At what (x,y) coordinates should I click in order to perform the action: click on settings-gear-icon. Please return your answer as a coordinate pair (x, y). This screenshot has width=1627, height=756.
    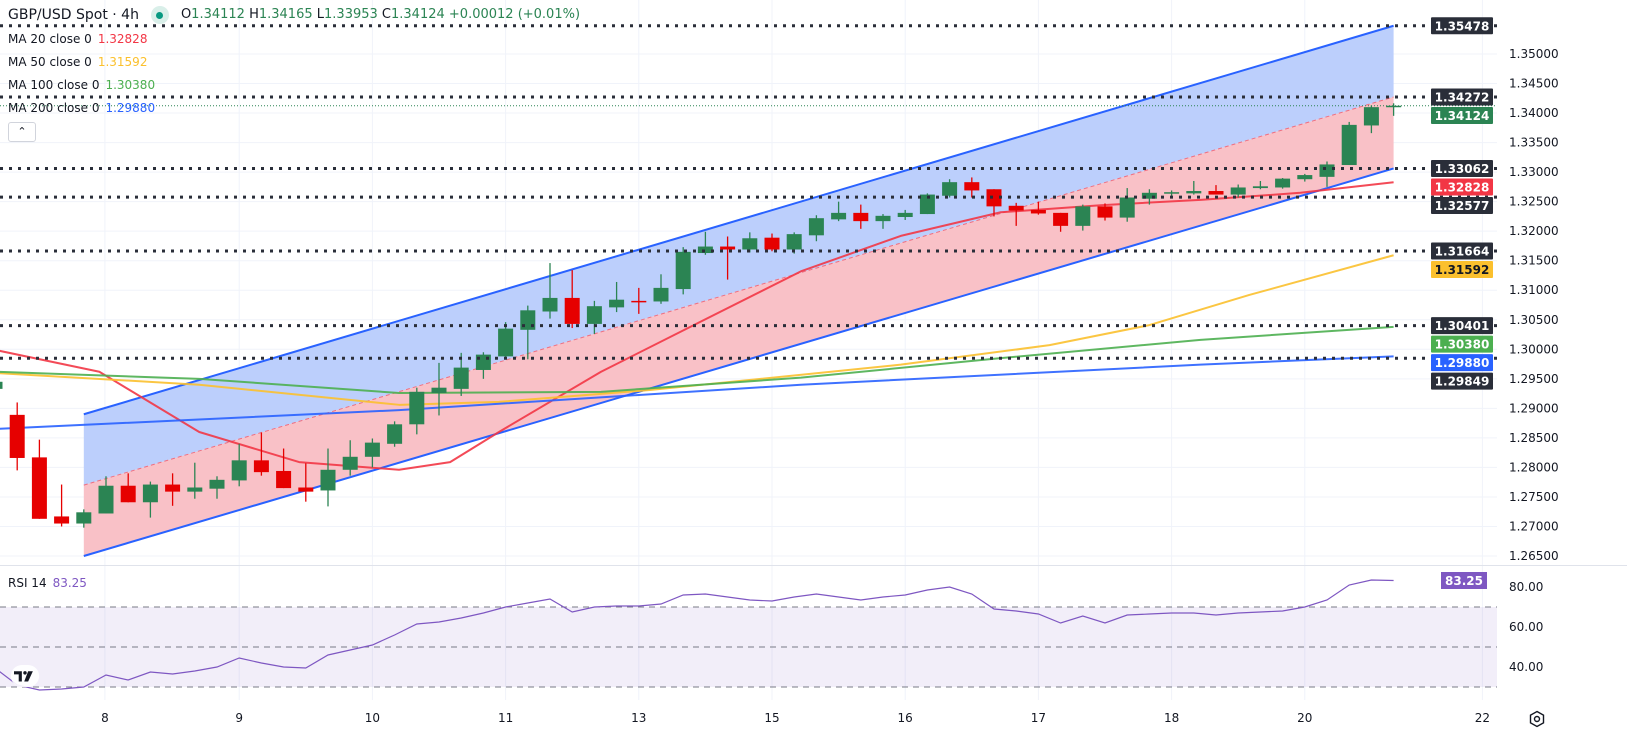
    Looking at the image, I should click on (1537, 719).